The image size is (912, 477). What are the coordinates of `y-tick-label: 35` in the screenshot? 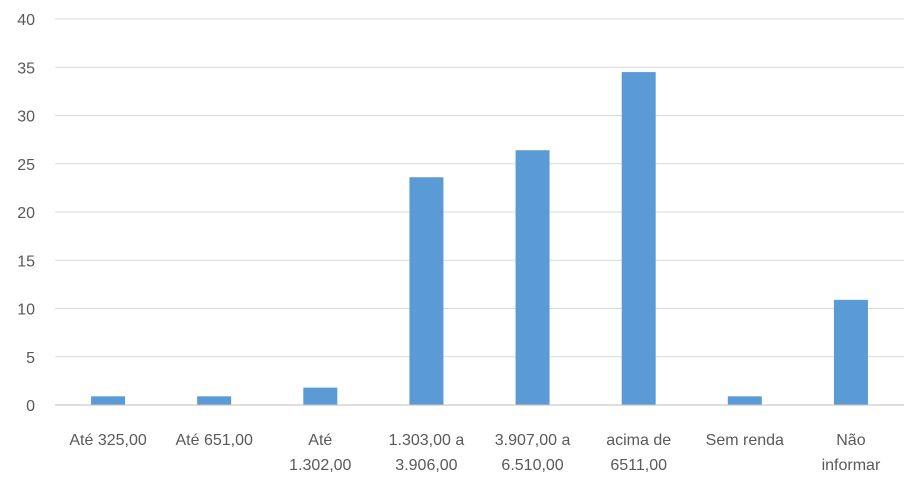 It's located at (26, 68).